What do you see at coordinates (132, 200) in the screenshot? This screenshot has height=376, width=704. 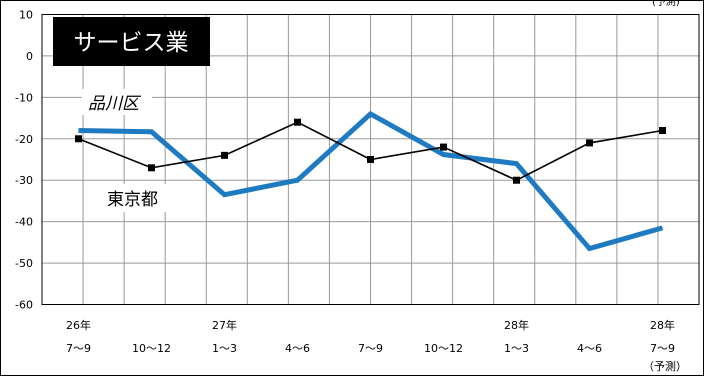 I see `series-label-tokyo: 東京都` at bounding box center [132, 200].